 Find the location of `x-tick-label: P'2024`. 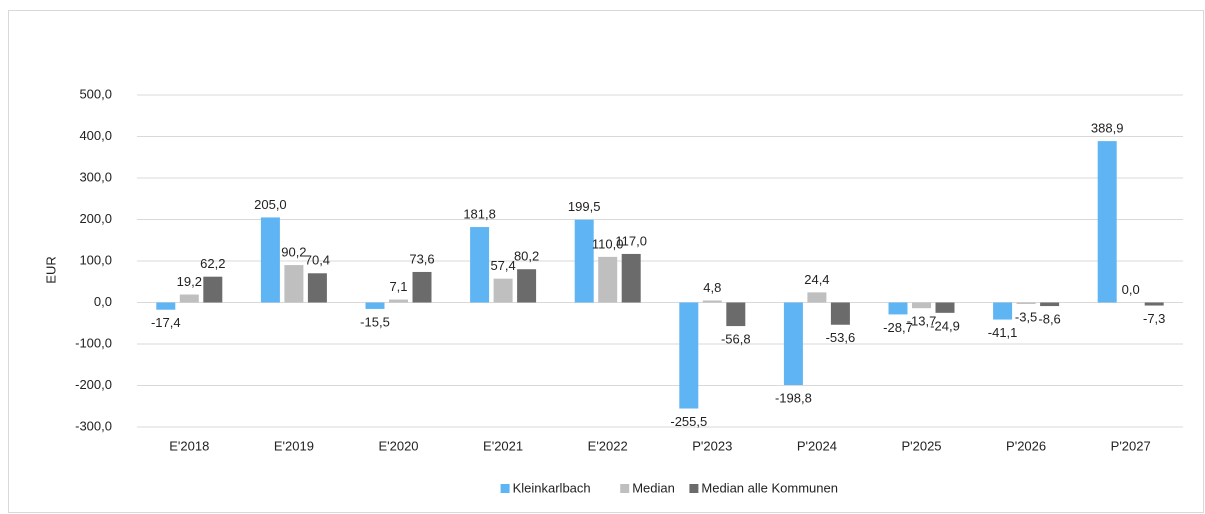

x-tick-label: P'2024 is located at coordinates (817, 445).